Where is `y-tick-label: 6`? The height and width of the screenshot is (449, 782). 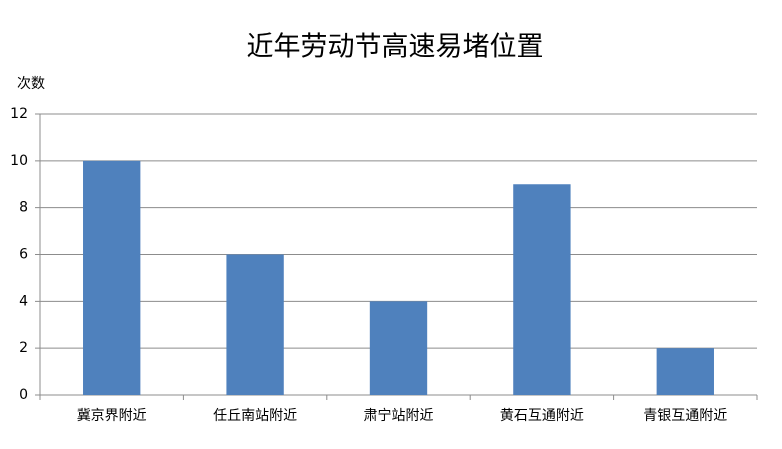
y-tick-label: 6 is located at coordinates (23, 255).